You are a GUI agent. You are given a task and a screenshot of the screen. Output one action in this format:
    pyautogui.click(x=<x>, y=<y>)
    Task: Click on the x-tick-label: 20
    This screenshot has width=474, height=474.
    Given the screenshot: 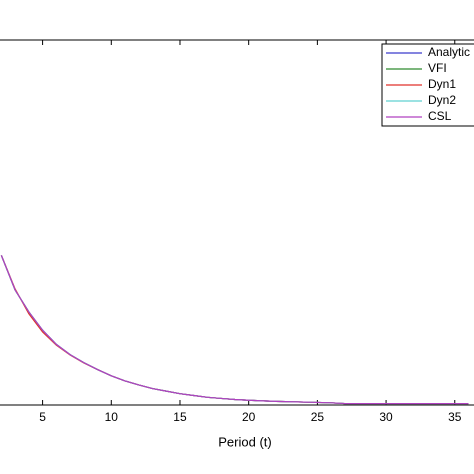 What is the action you would take?
    pyautogui.click(x=249, y=417)
    